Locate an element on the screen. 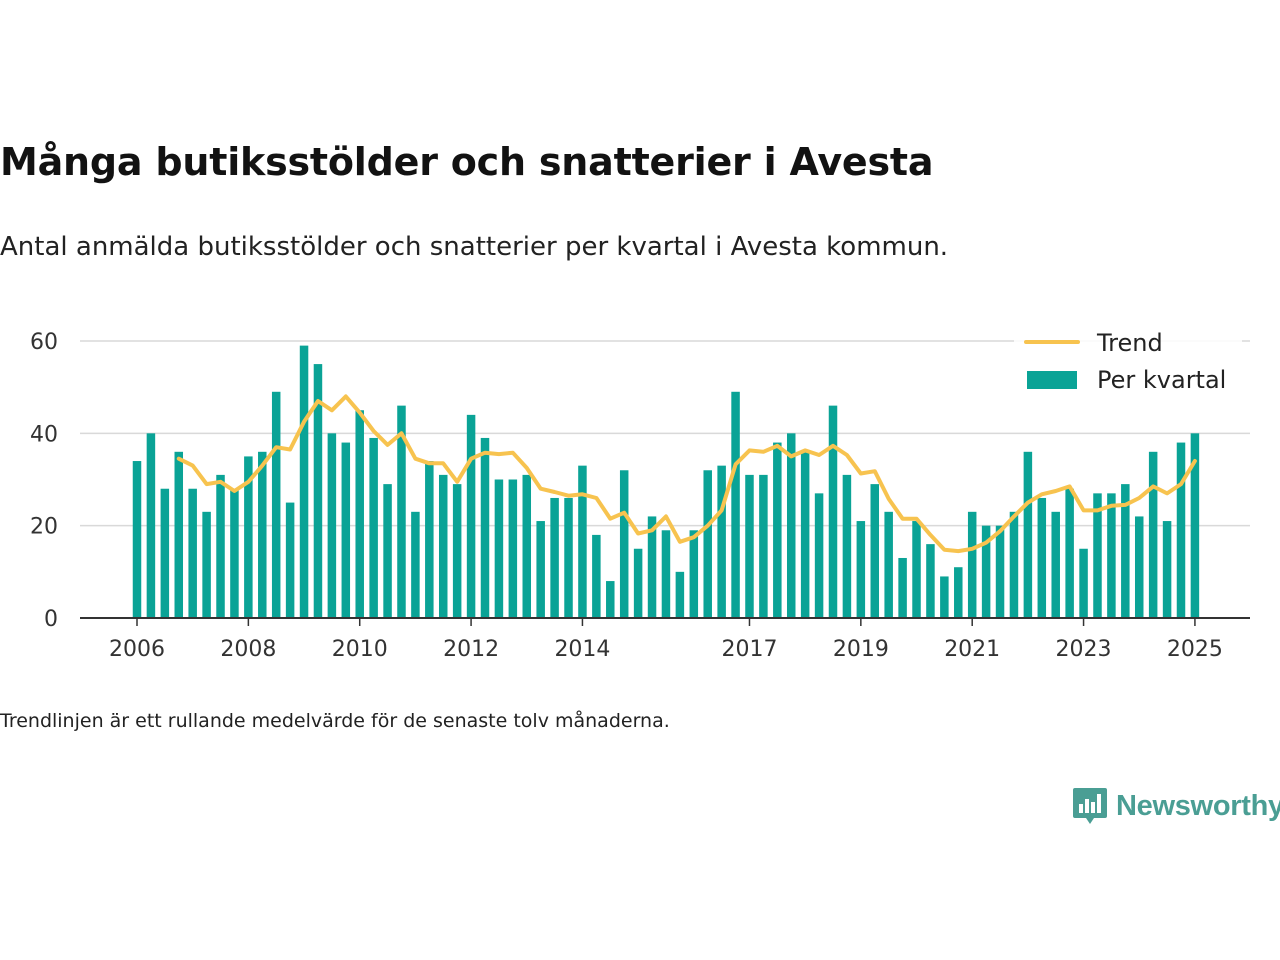  x-tick-label-2014: 2014 is located at coordinates (582, 649).